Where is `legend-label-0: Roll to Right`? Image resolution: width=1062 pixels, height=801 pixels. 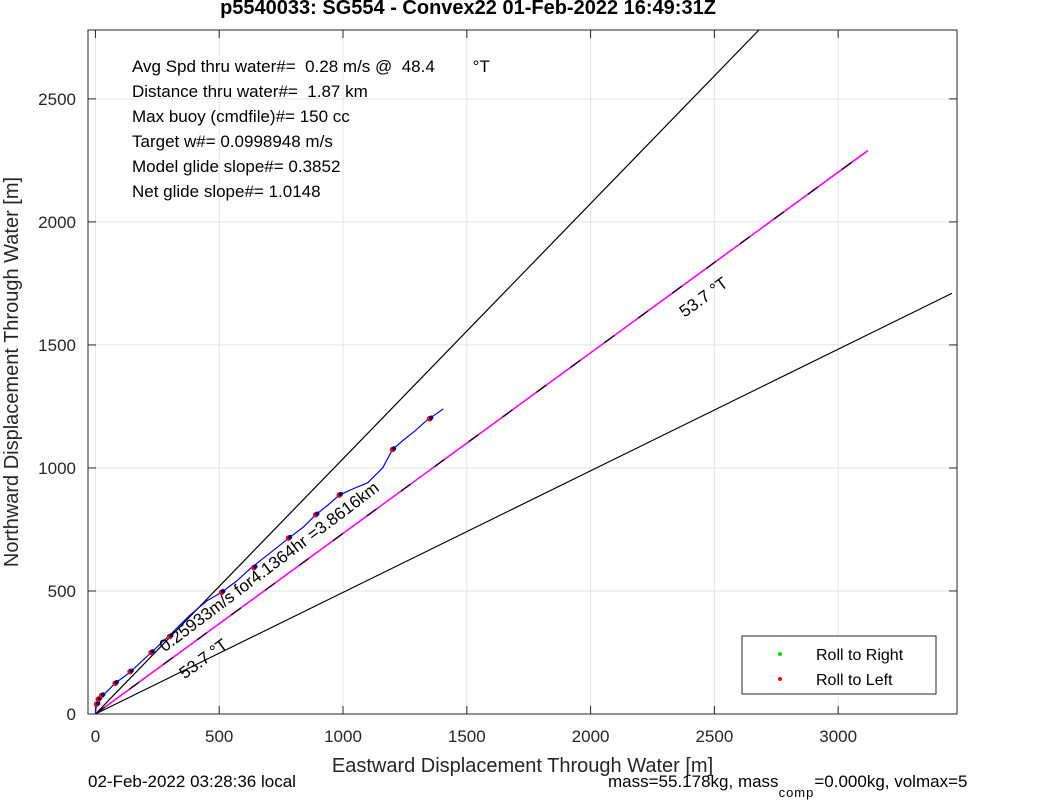
legend-label-0: Roll to Right is located at coordinates (860, 655).